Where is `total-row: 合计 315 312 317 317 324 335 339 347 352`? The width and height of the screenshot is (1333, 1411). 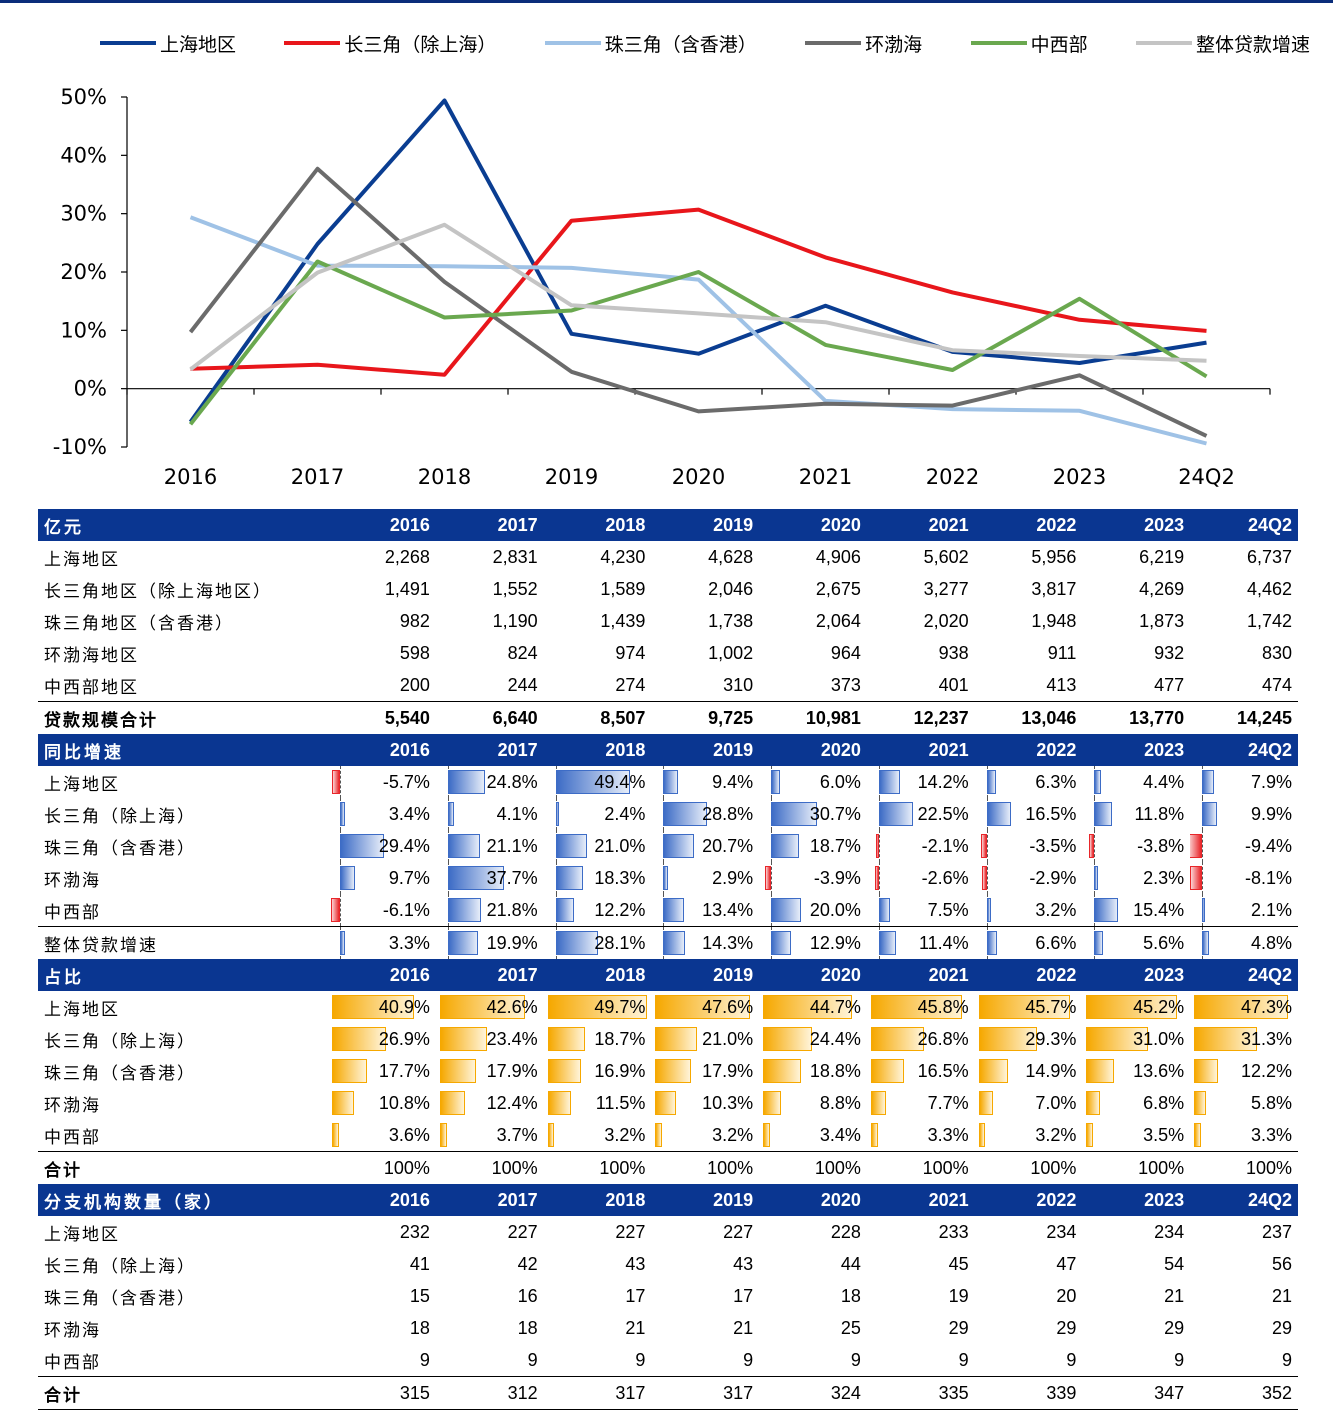 total-row: 合计 315 312 317 317 324 335 339 347 352 is located at coordinates (668, 1393).